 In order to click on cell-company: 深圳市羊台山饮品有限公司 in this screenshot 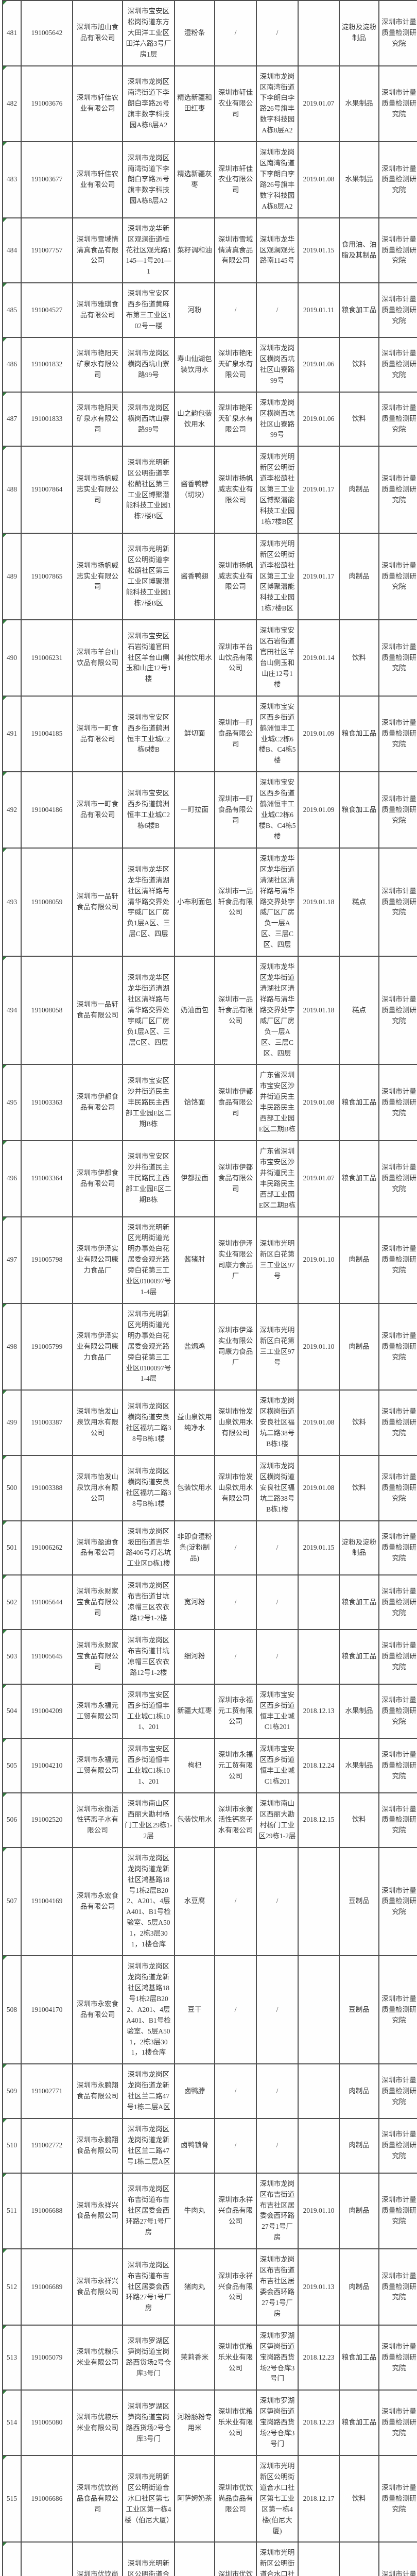, I will do `click(97, 658)`.